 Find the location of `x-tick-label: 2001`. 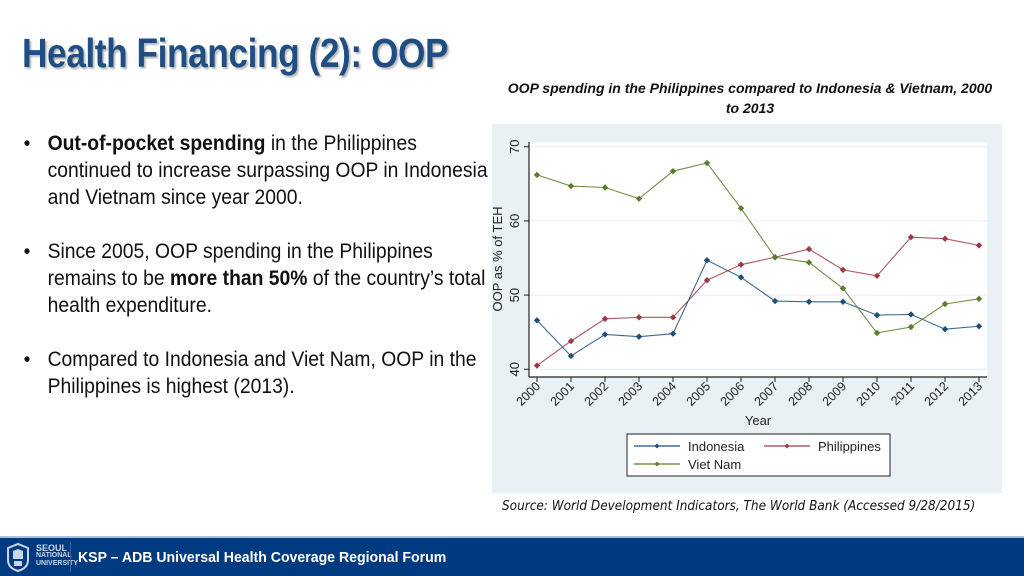

x-tick-label: 2001 is located at coordinates (563, 394).